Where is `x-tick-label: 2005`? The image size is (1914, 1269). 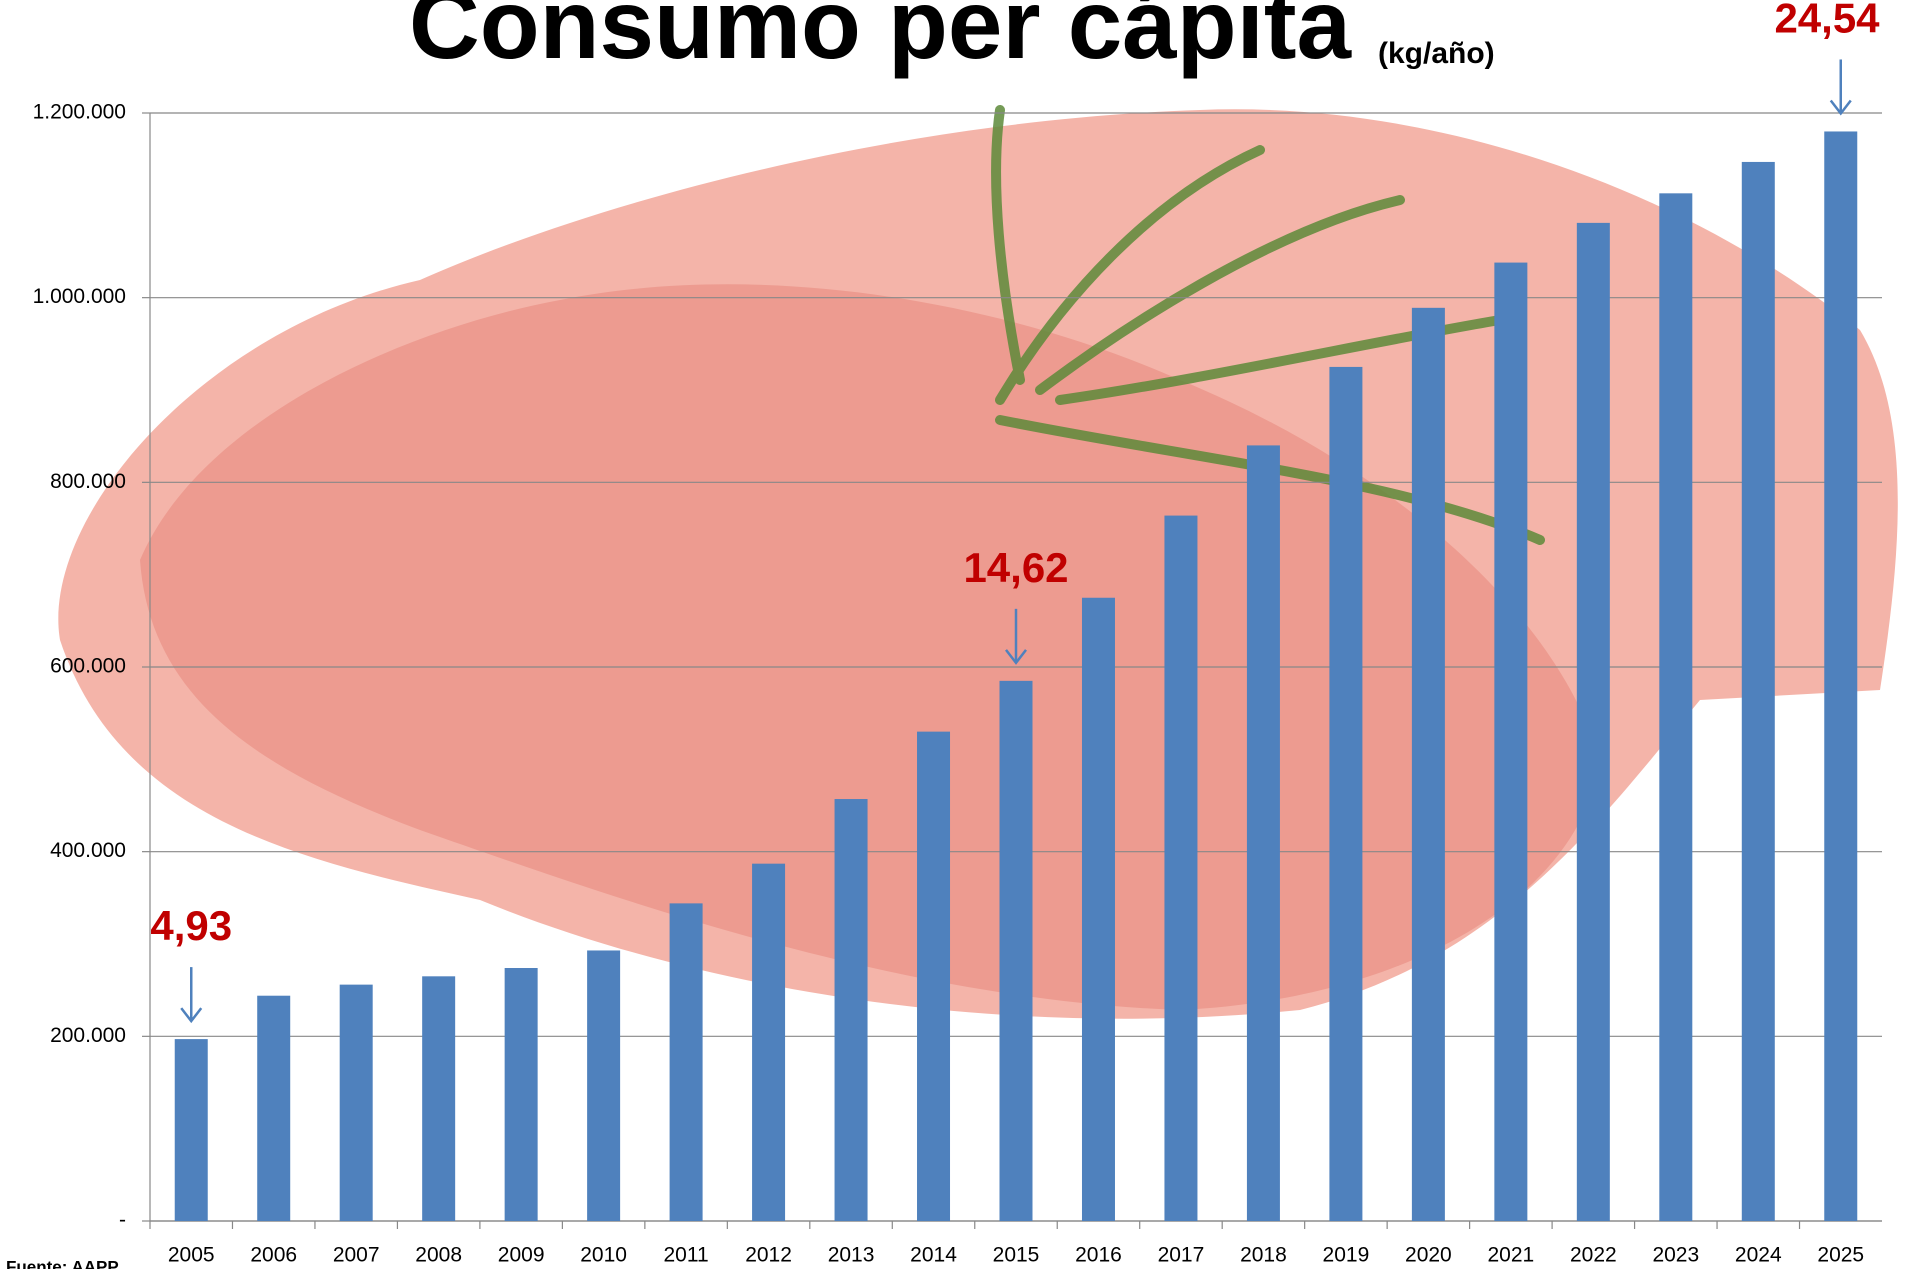
x-tick-label: 2005 is located at coordinates (191, 1255).